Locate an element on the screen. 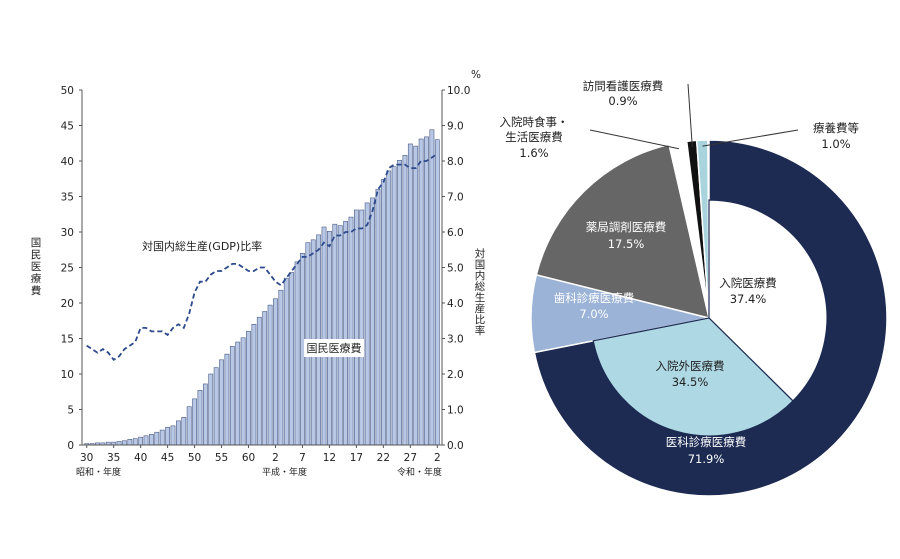 The image size is (900, 559). bar-H18 is located at coordinates (362, 327).